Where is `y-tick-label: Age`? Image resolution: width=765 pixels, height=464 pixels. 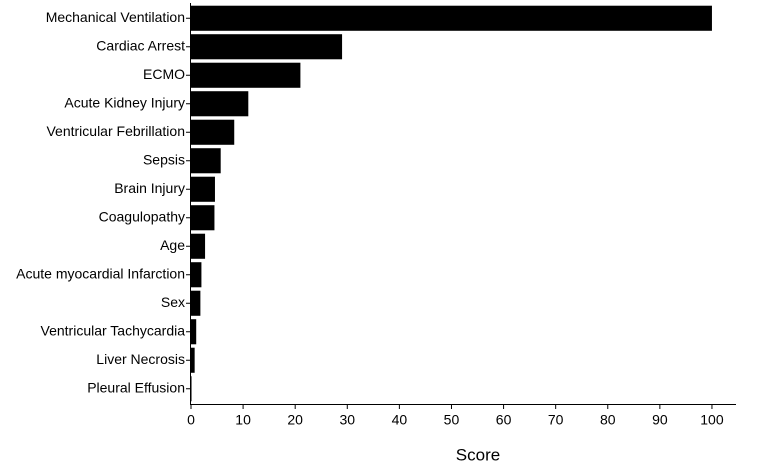
y-tick-label: Age is located at coordinates (172, 245).